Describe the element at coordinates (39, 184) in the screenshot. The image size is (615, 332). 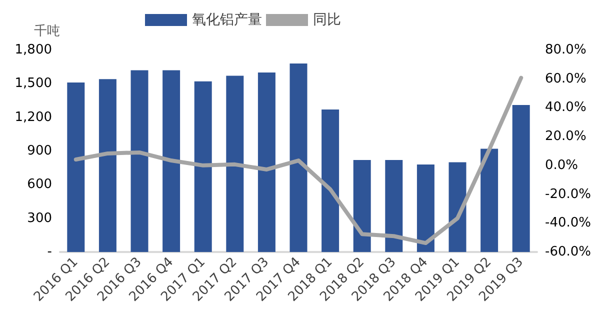
I see `y-tick-label: 600` at that location.